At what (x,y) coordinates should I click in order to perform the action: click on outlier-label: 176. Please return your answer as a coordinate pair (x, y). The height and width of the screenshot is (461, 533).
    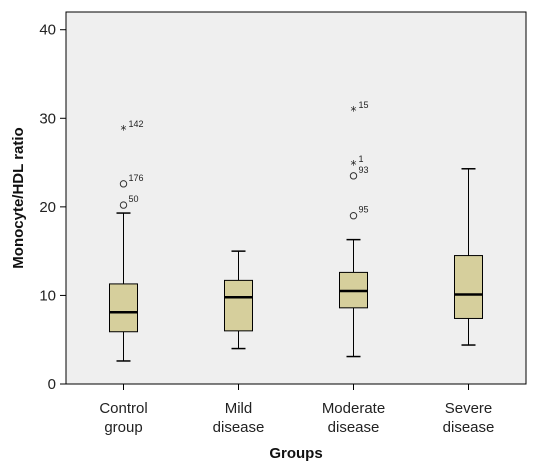
    Looking at the image, I should click on (136, 178).